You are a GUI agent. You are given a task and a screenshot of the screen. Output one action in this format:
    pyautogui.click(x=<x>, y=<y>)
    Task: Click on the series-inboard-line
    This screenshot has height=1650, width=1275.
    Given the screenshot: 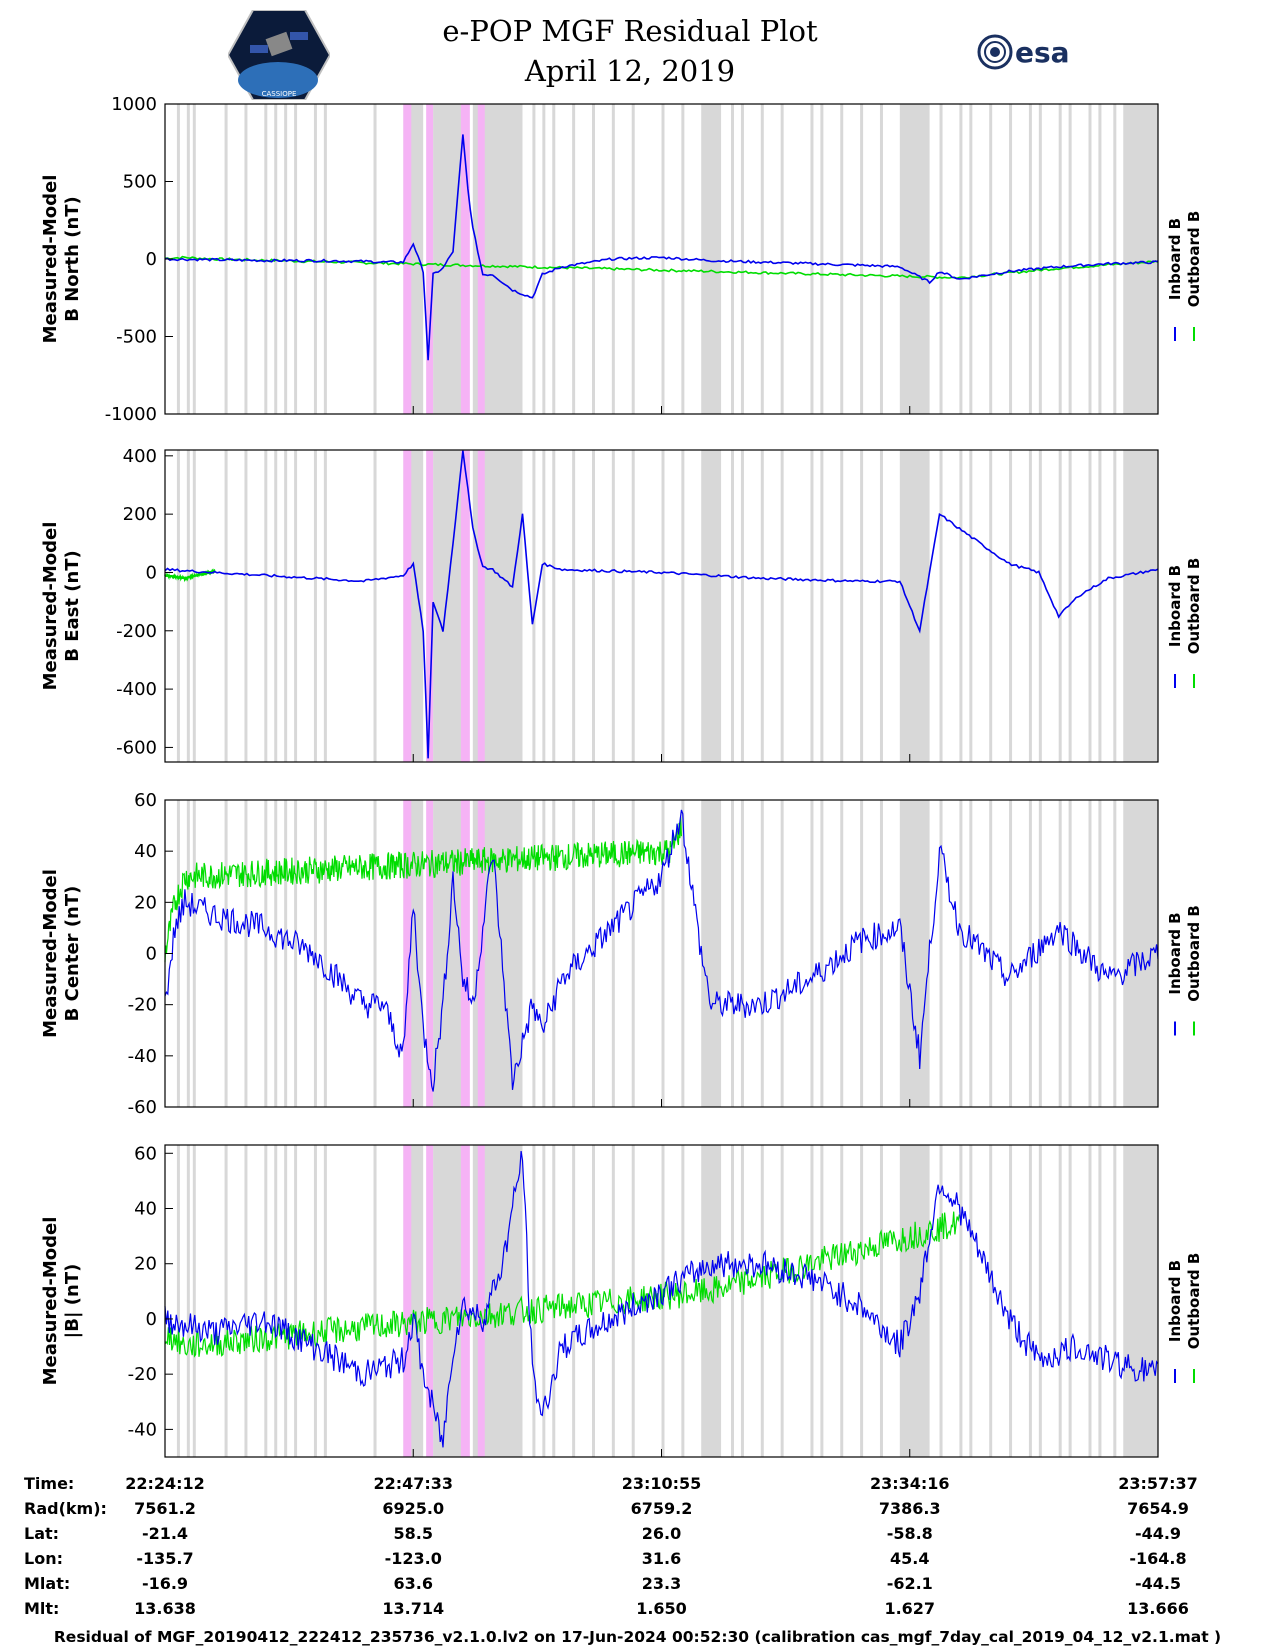 What is the action you would take?
    pyautogui.click(x=661, y=247)
    